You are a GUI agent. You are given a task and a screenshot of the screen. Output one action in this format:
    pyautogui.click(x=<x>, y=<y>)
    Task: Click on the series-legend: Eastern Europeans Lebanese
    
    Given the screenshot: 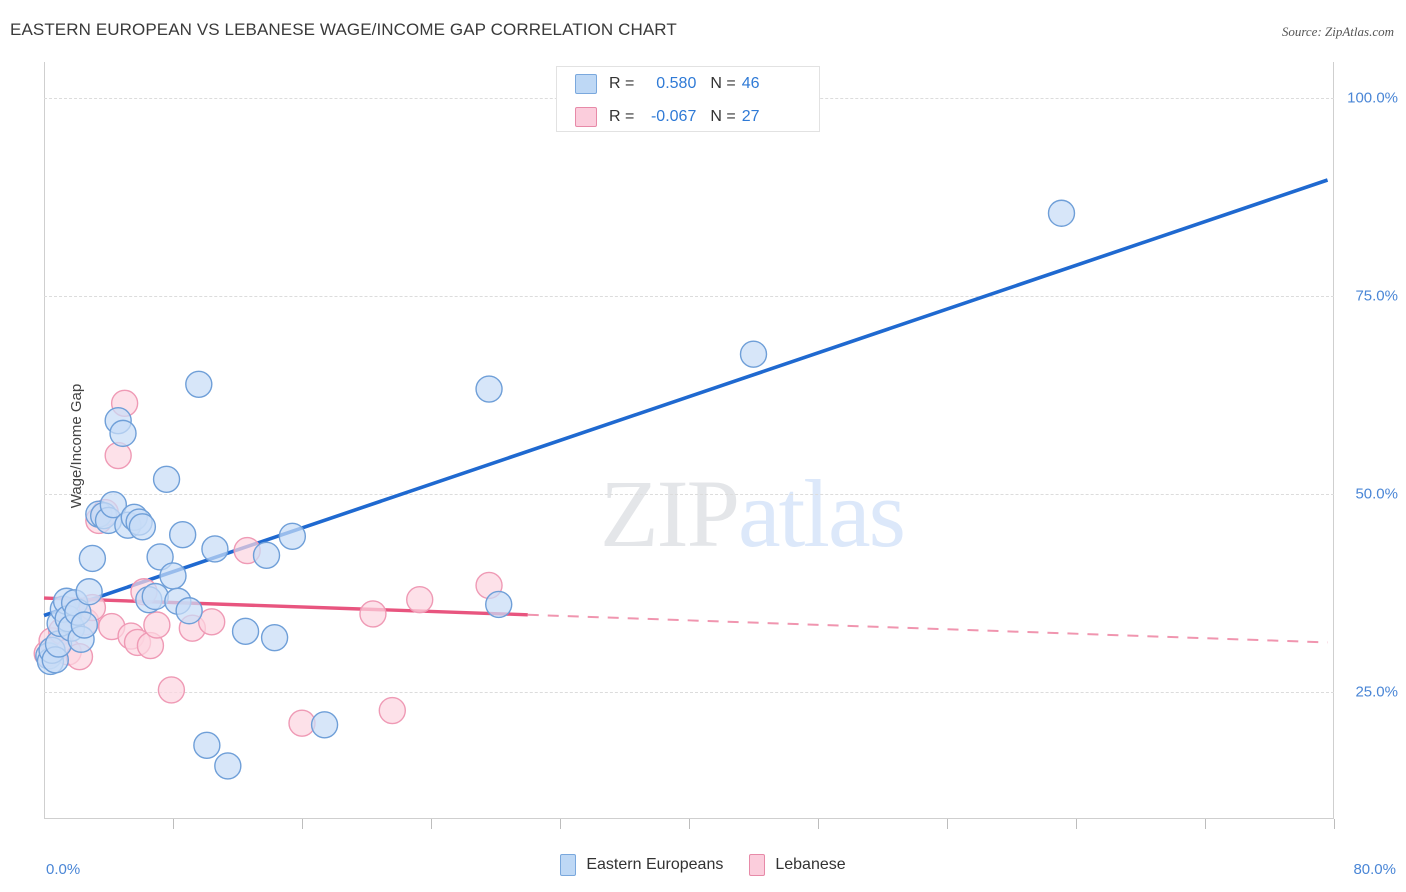 What is the action you would take?
    pyautogui.click(x=703, y=865)
    